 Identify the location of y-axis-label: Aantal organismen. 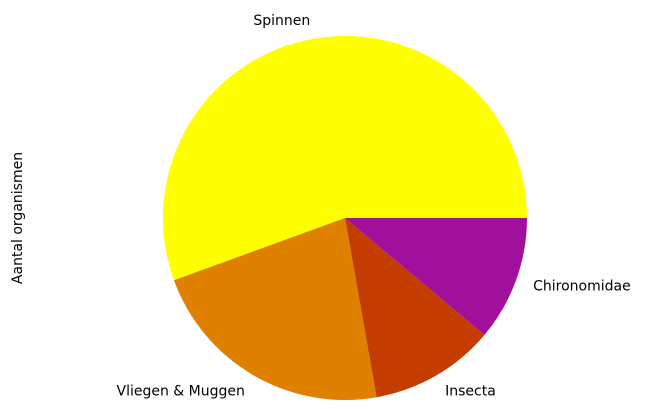
(18, 218).